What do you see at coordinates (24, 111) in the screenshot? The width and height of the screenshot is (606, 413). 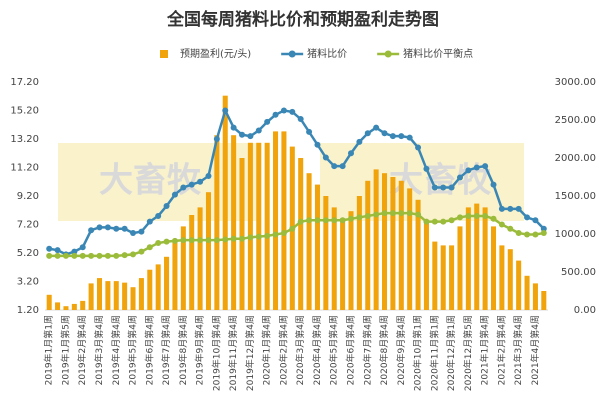 I see `y-tick-label: 15.20` at bounding box center [24, 111].